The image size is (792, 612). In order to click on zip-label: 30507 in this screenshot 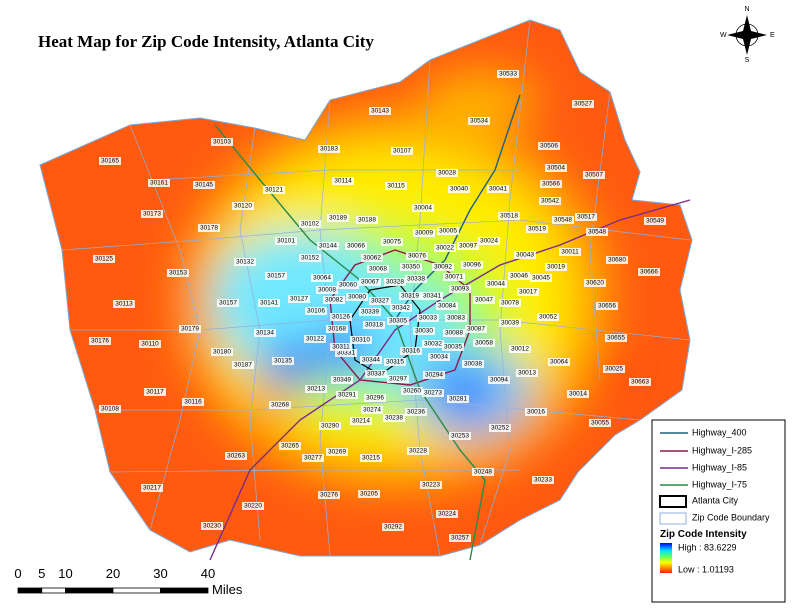, I will do `click(594, 175)`.